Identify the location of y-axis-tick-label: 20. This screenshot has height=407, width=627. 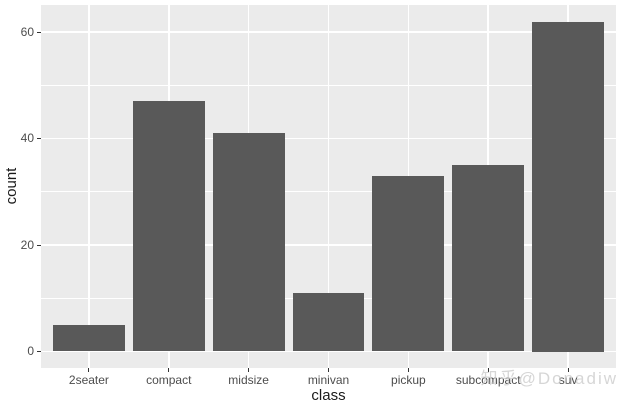
(27, 244).